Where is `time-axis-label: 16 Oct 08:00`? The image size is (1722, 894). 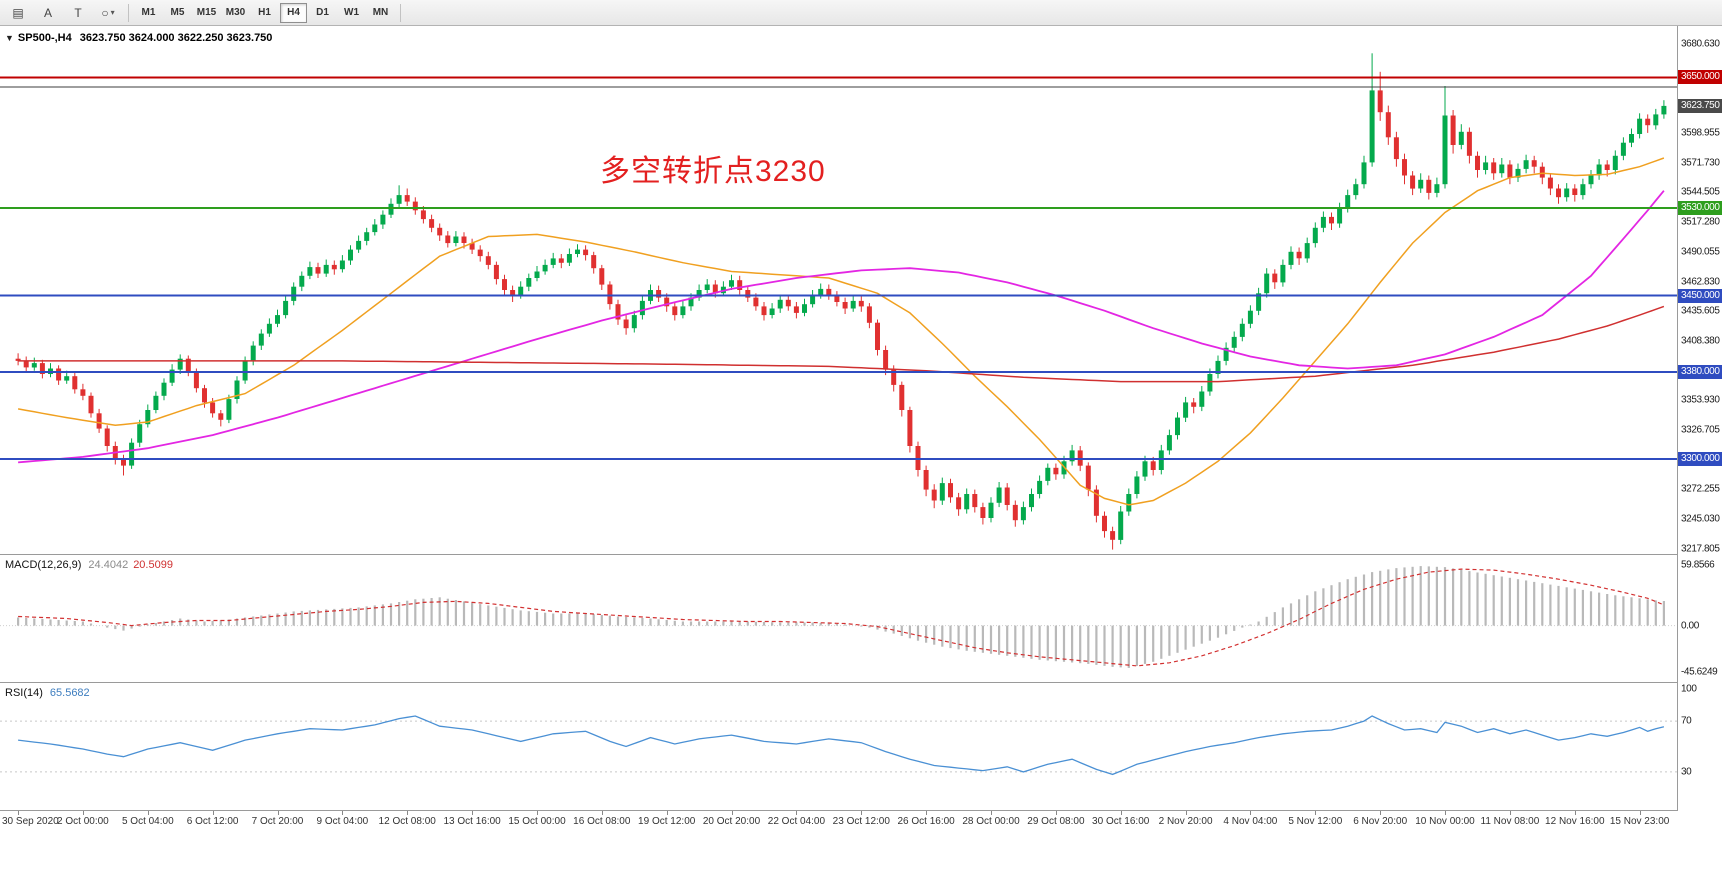 time-axis-label: 16 Oct 08:00 is located at coordinates (602, 821).